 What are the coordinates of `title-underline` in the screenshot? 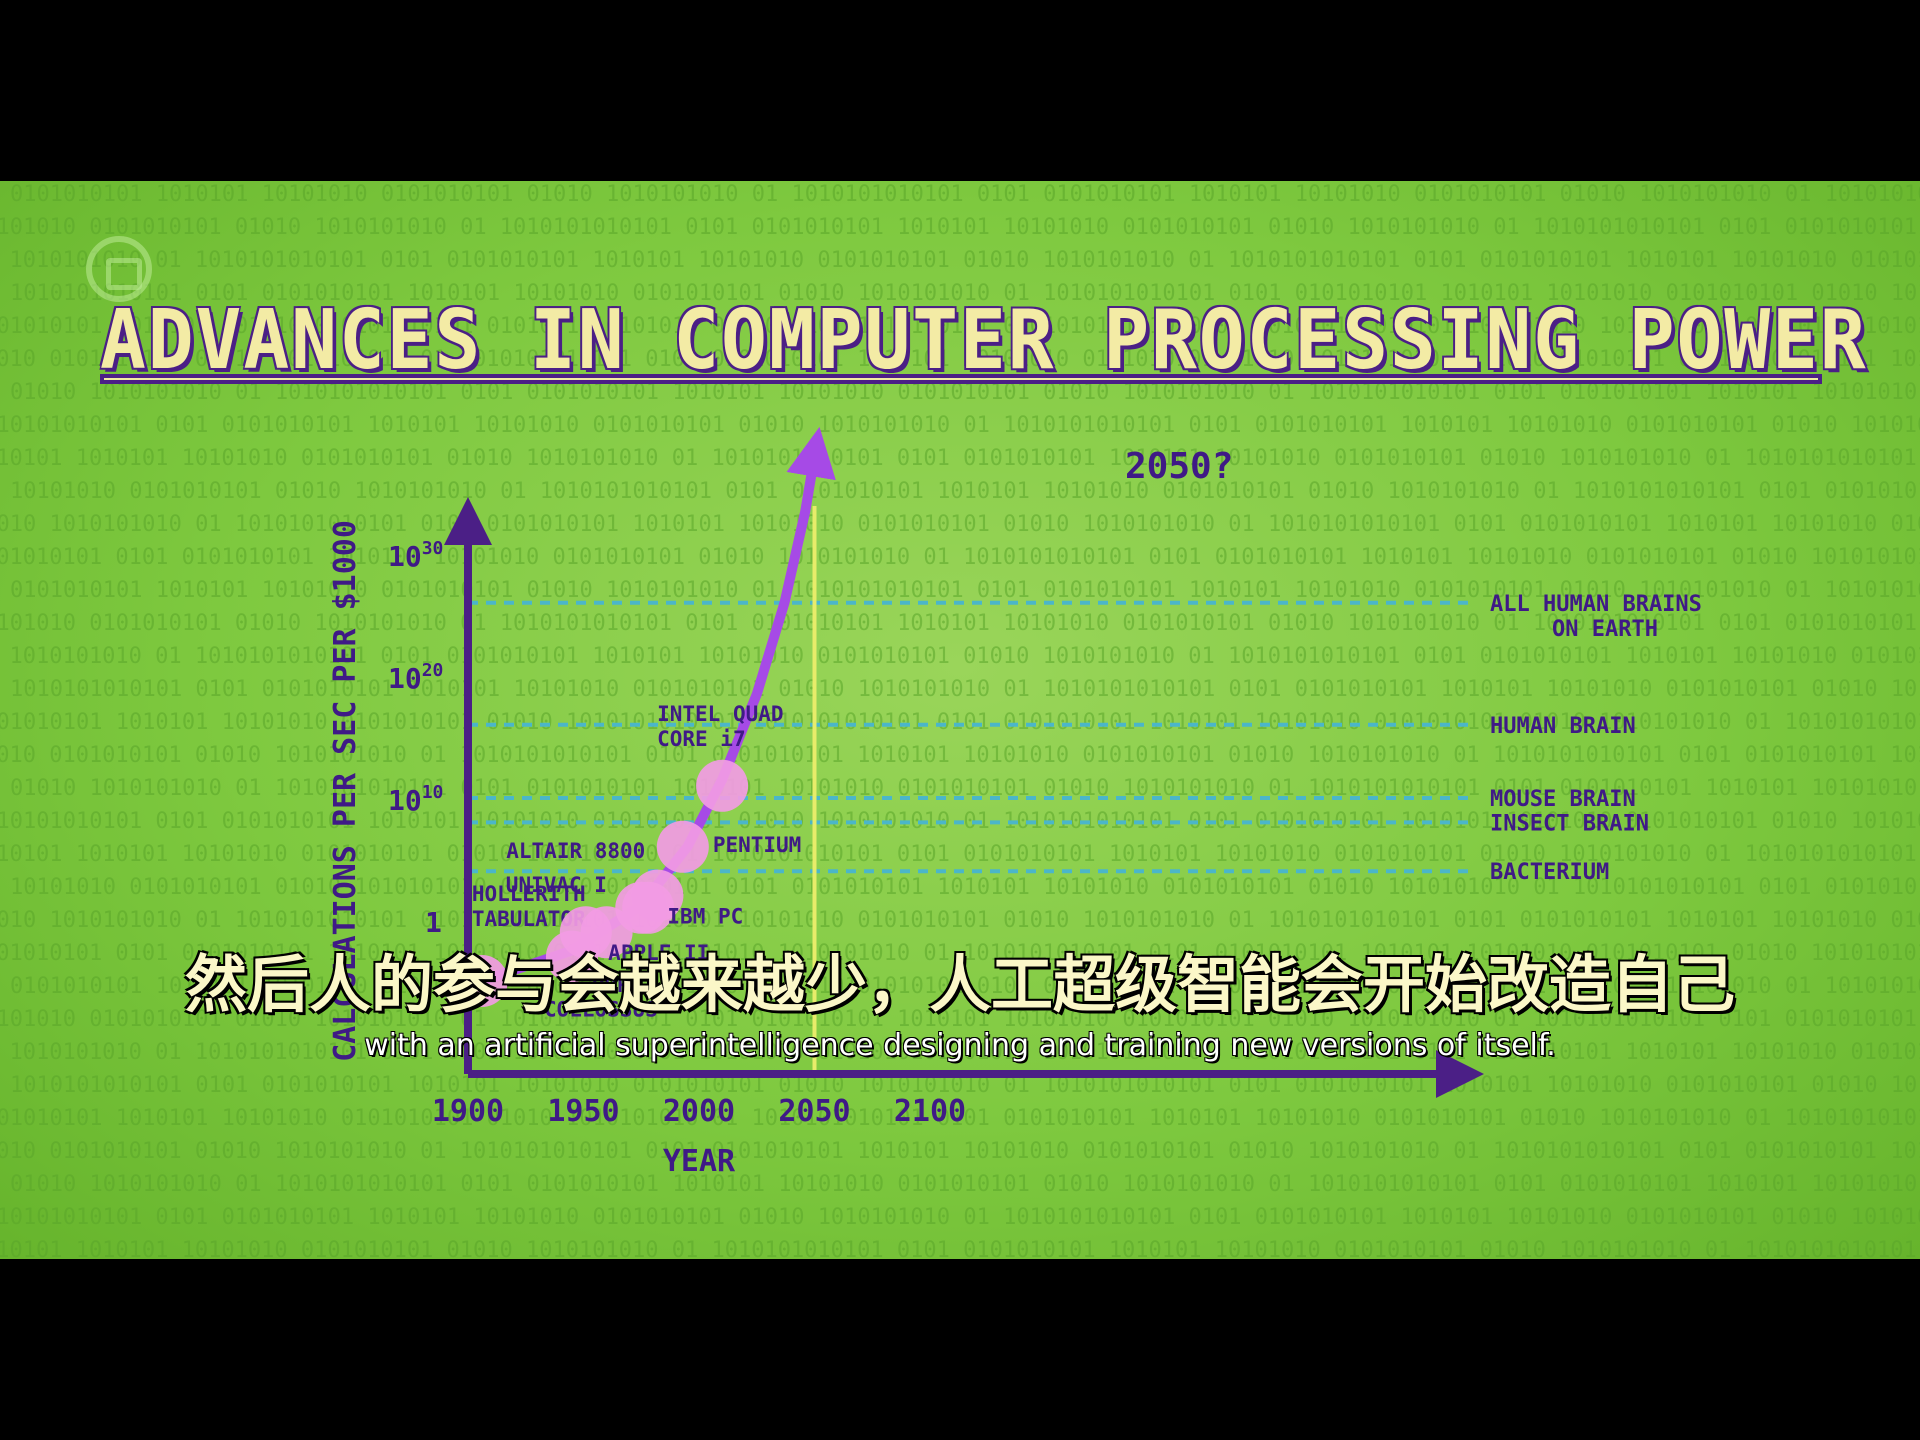 It's located at (961, 379).